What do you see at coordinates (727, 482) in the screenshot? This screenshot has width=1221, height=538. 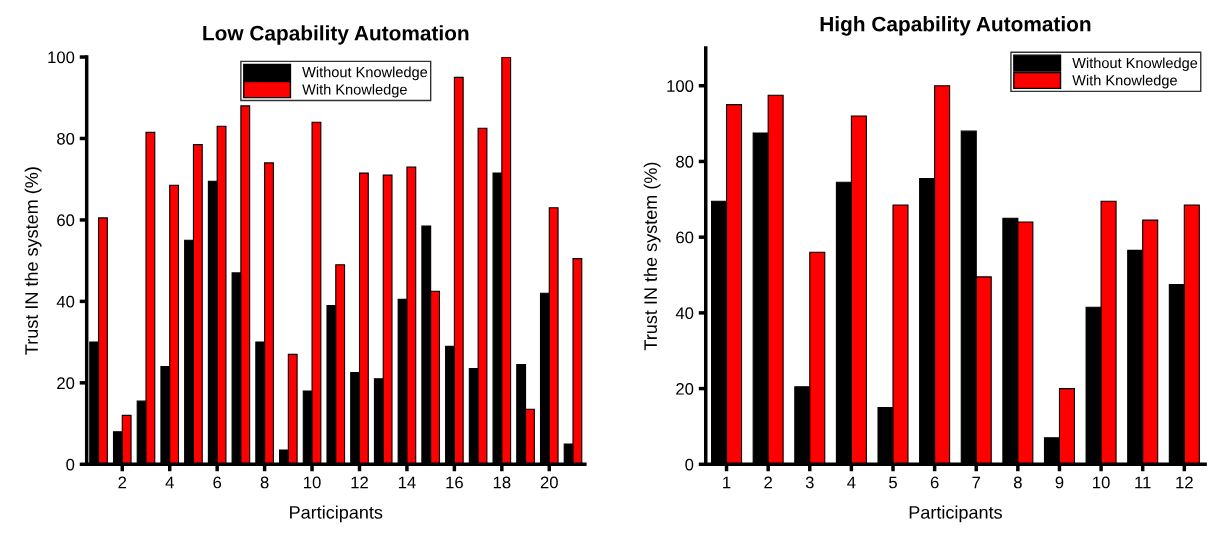 I see `x-tick-label: 1` at bounding box center [727, 482].